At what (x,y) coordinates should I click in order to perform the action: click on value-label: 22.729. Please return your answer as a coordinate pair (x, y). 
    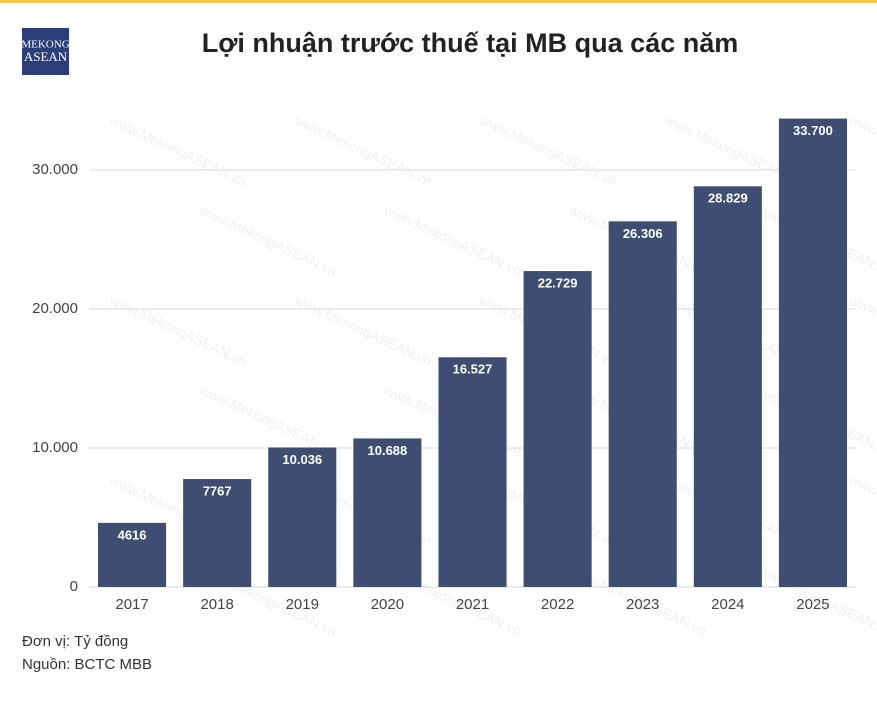
    Looking at the image, I should click on (558, 283).